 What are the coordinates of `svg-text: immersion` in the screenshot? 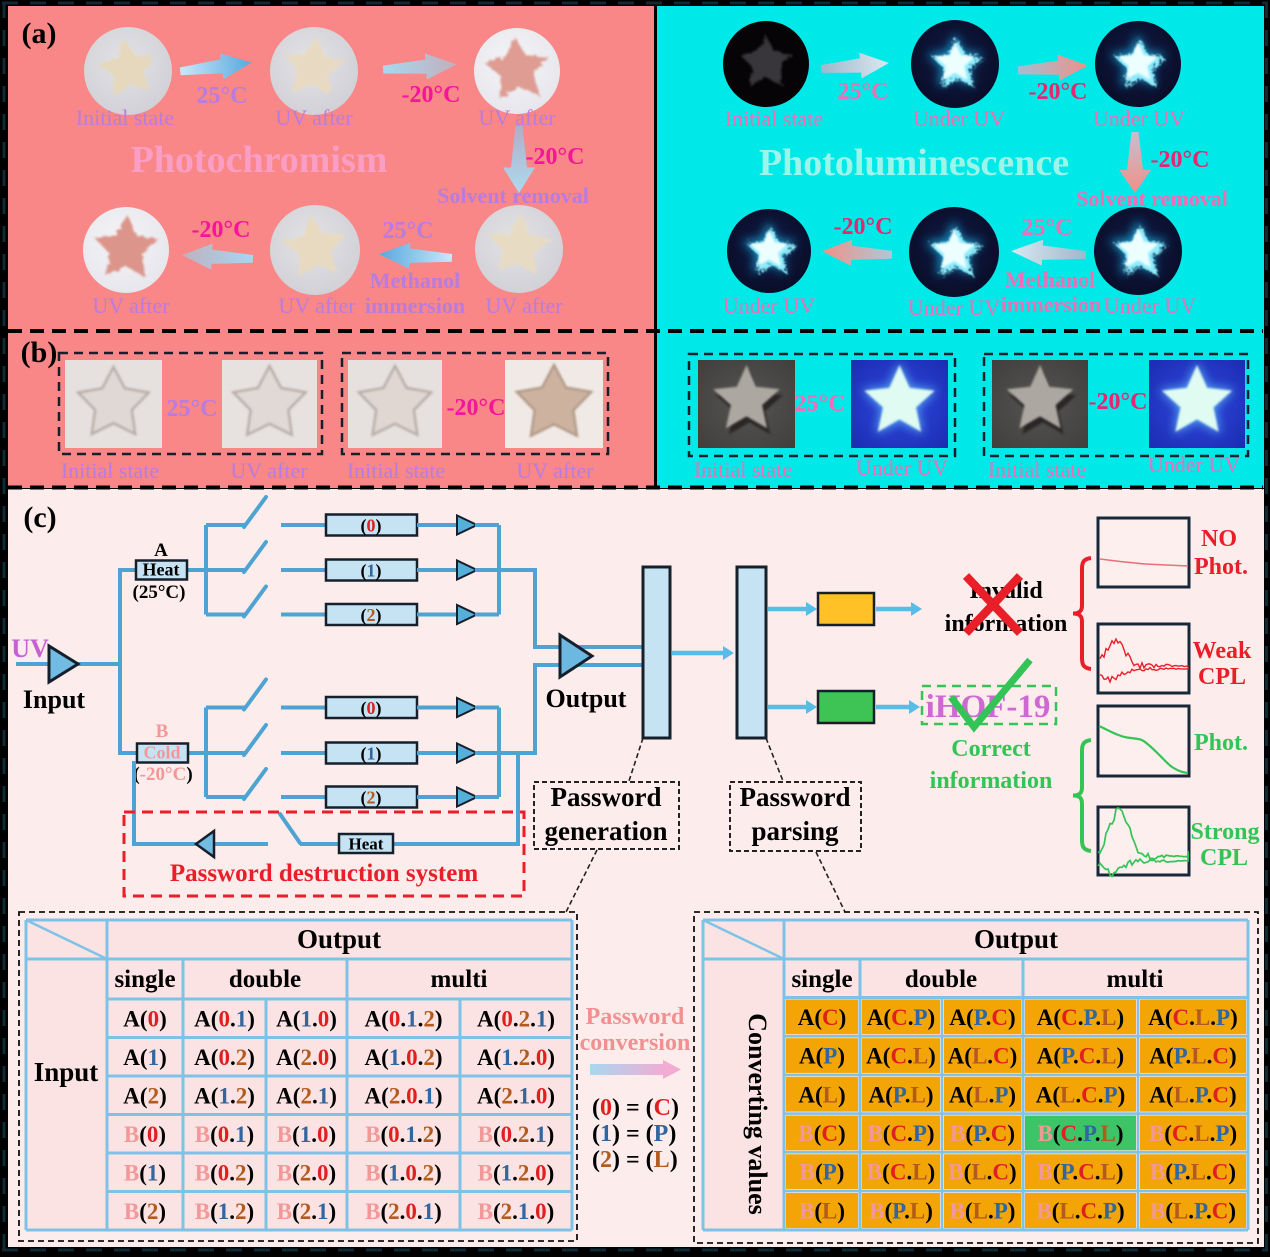 It's located at (1051, 304).